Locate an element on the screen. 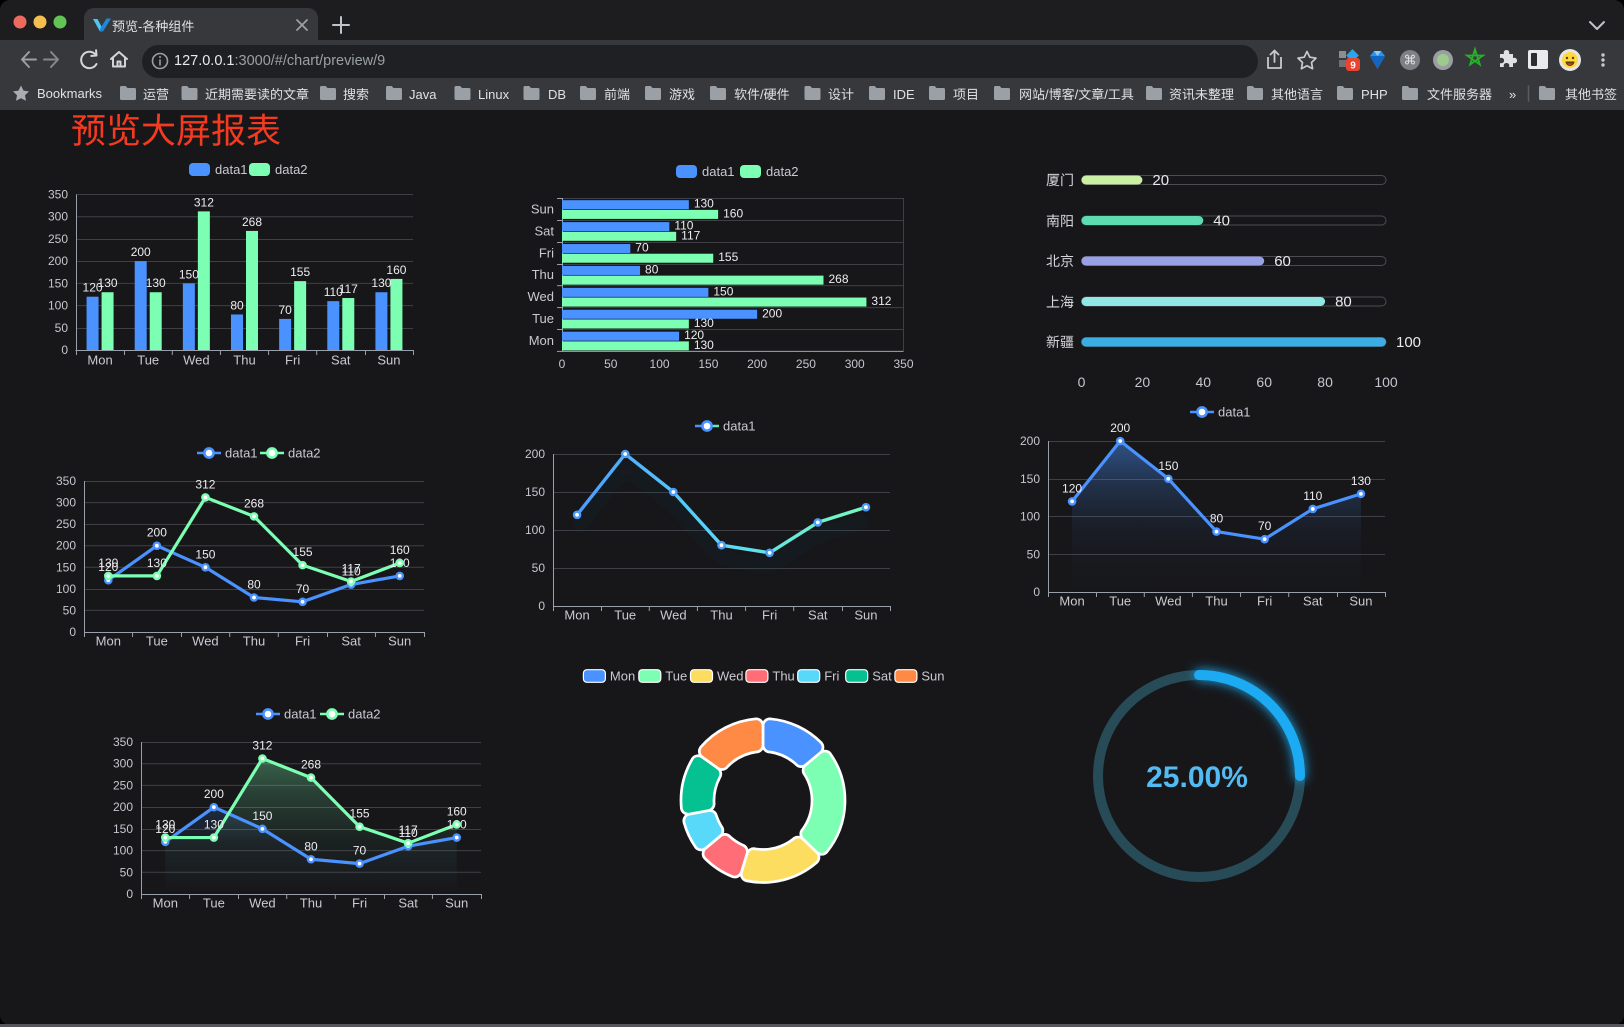 This screenshot has width=1624, height=1027. svg-text: 60 is located at coordinates (1264, 382).